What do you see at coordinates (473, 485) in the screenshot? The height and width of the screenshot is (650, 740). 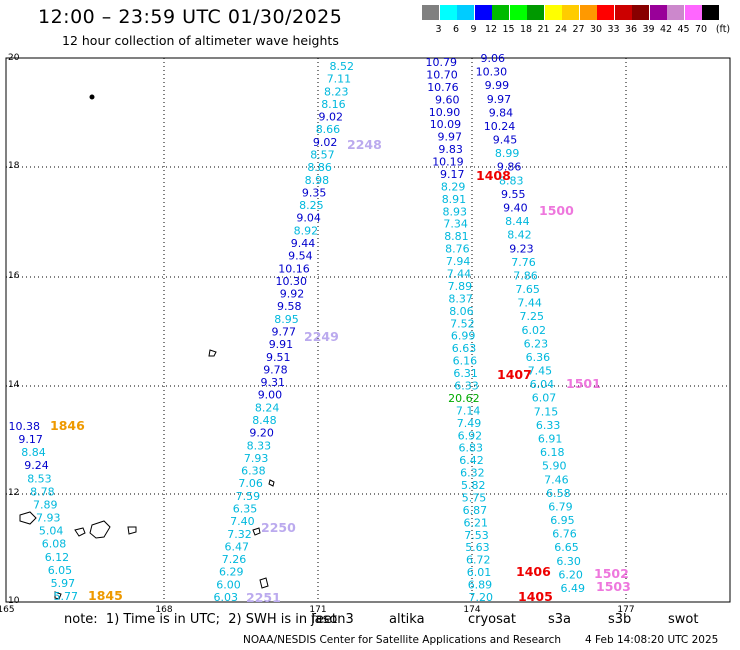 I see `wave-height-value: 5.82` at bounding box center [473, 485].